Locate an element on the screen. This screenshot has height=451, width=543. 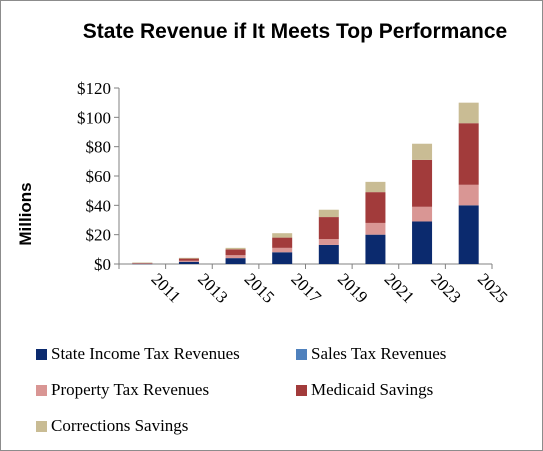
legend-label: Property Tax Revenues is located at coordinates (130, 389).